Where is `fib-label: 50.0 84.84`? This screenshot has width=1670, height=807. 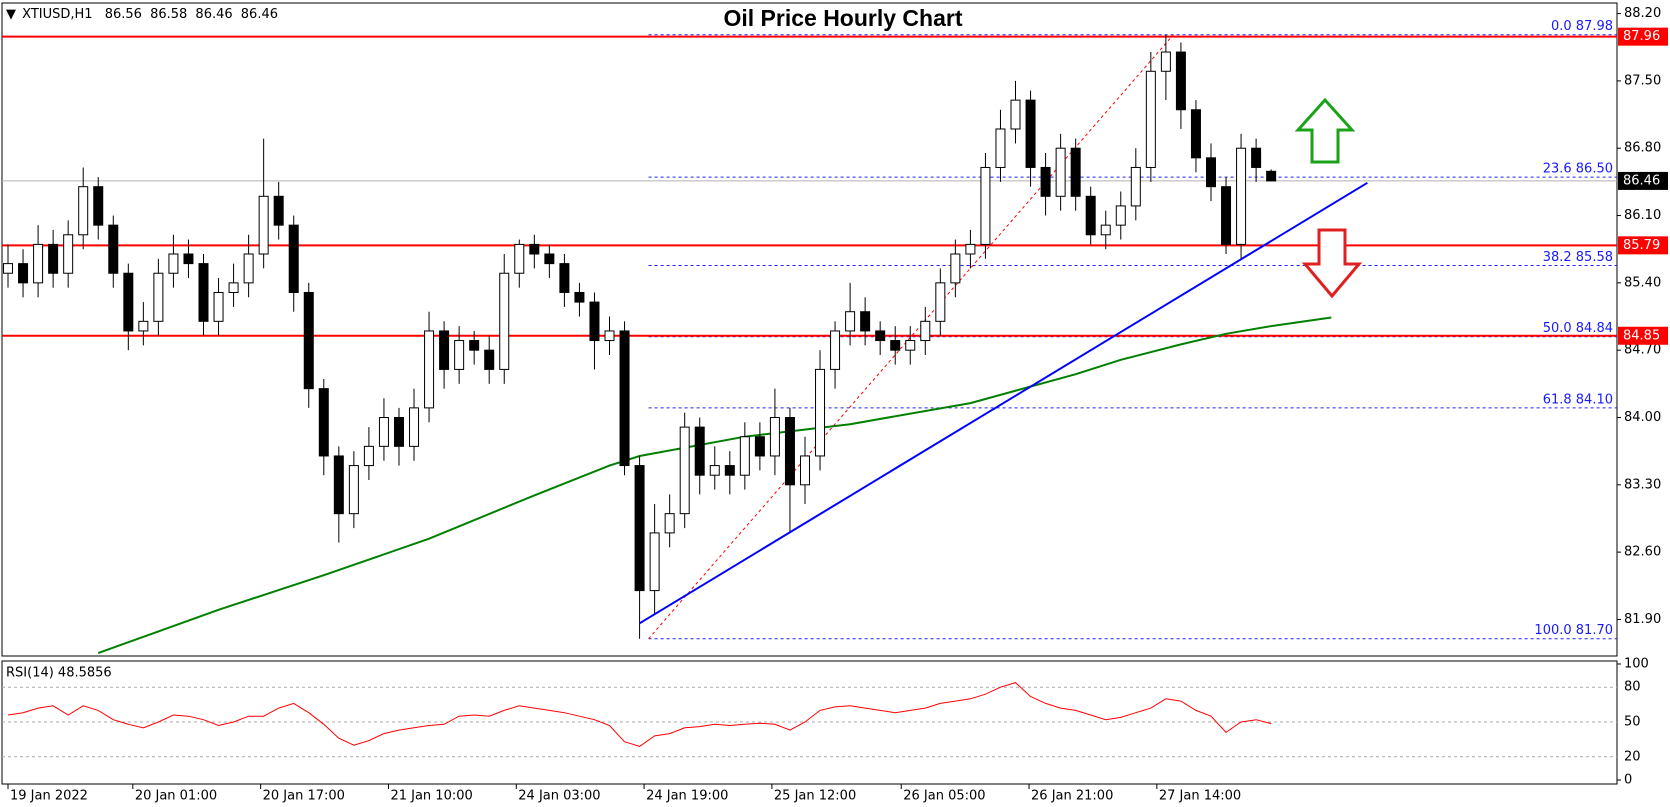 fib-label: 50.0 84.84 is located at coordinates (1578, 328).